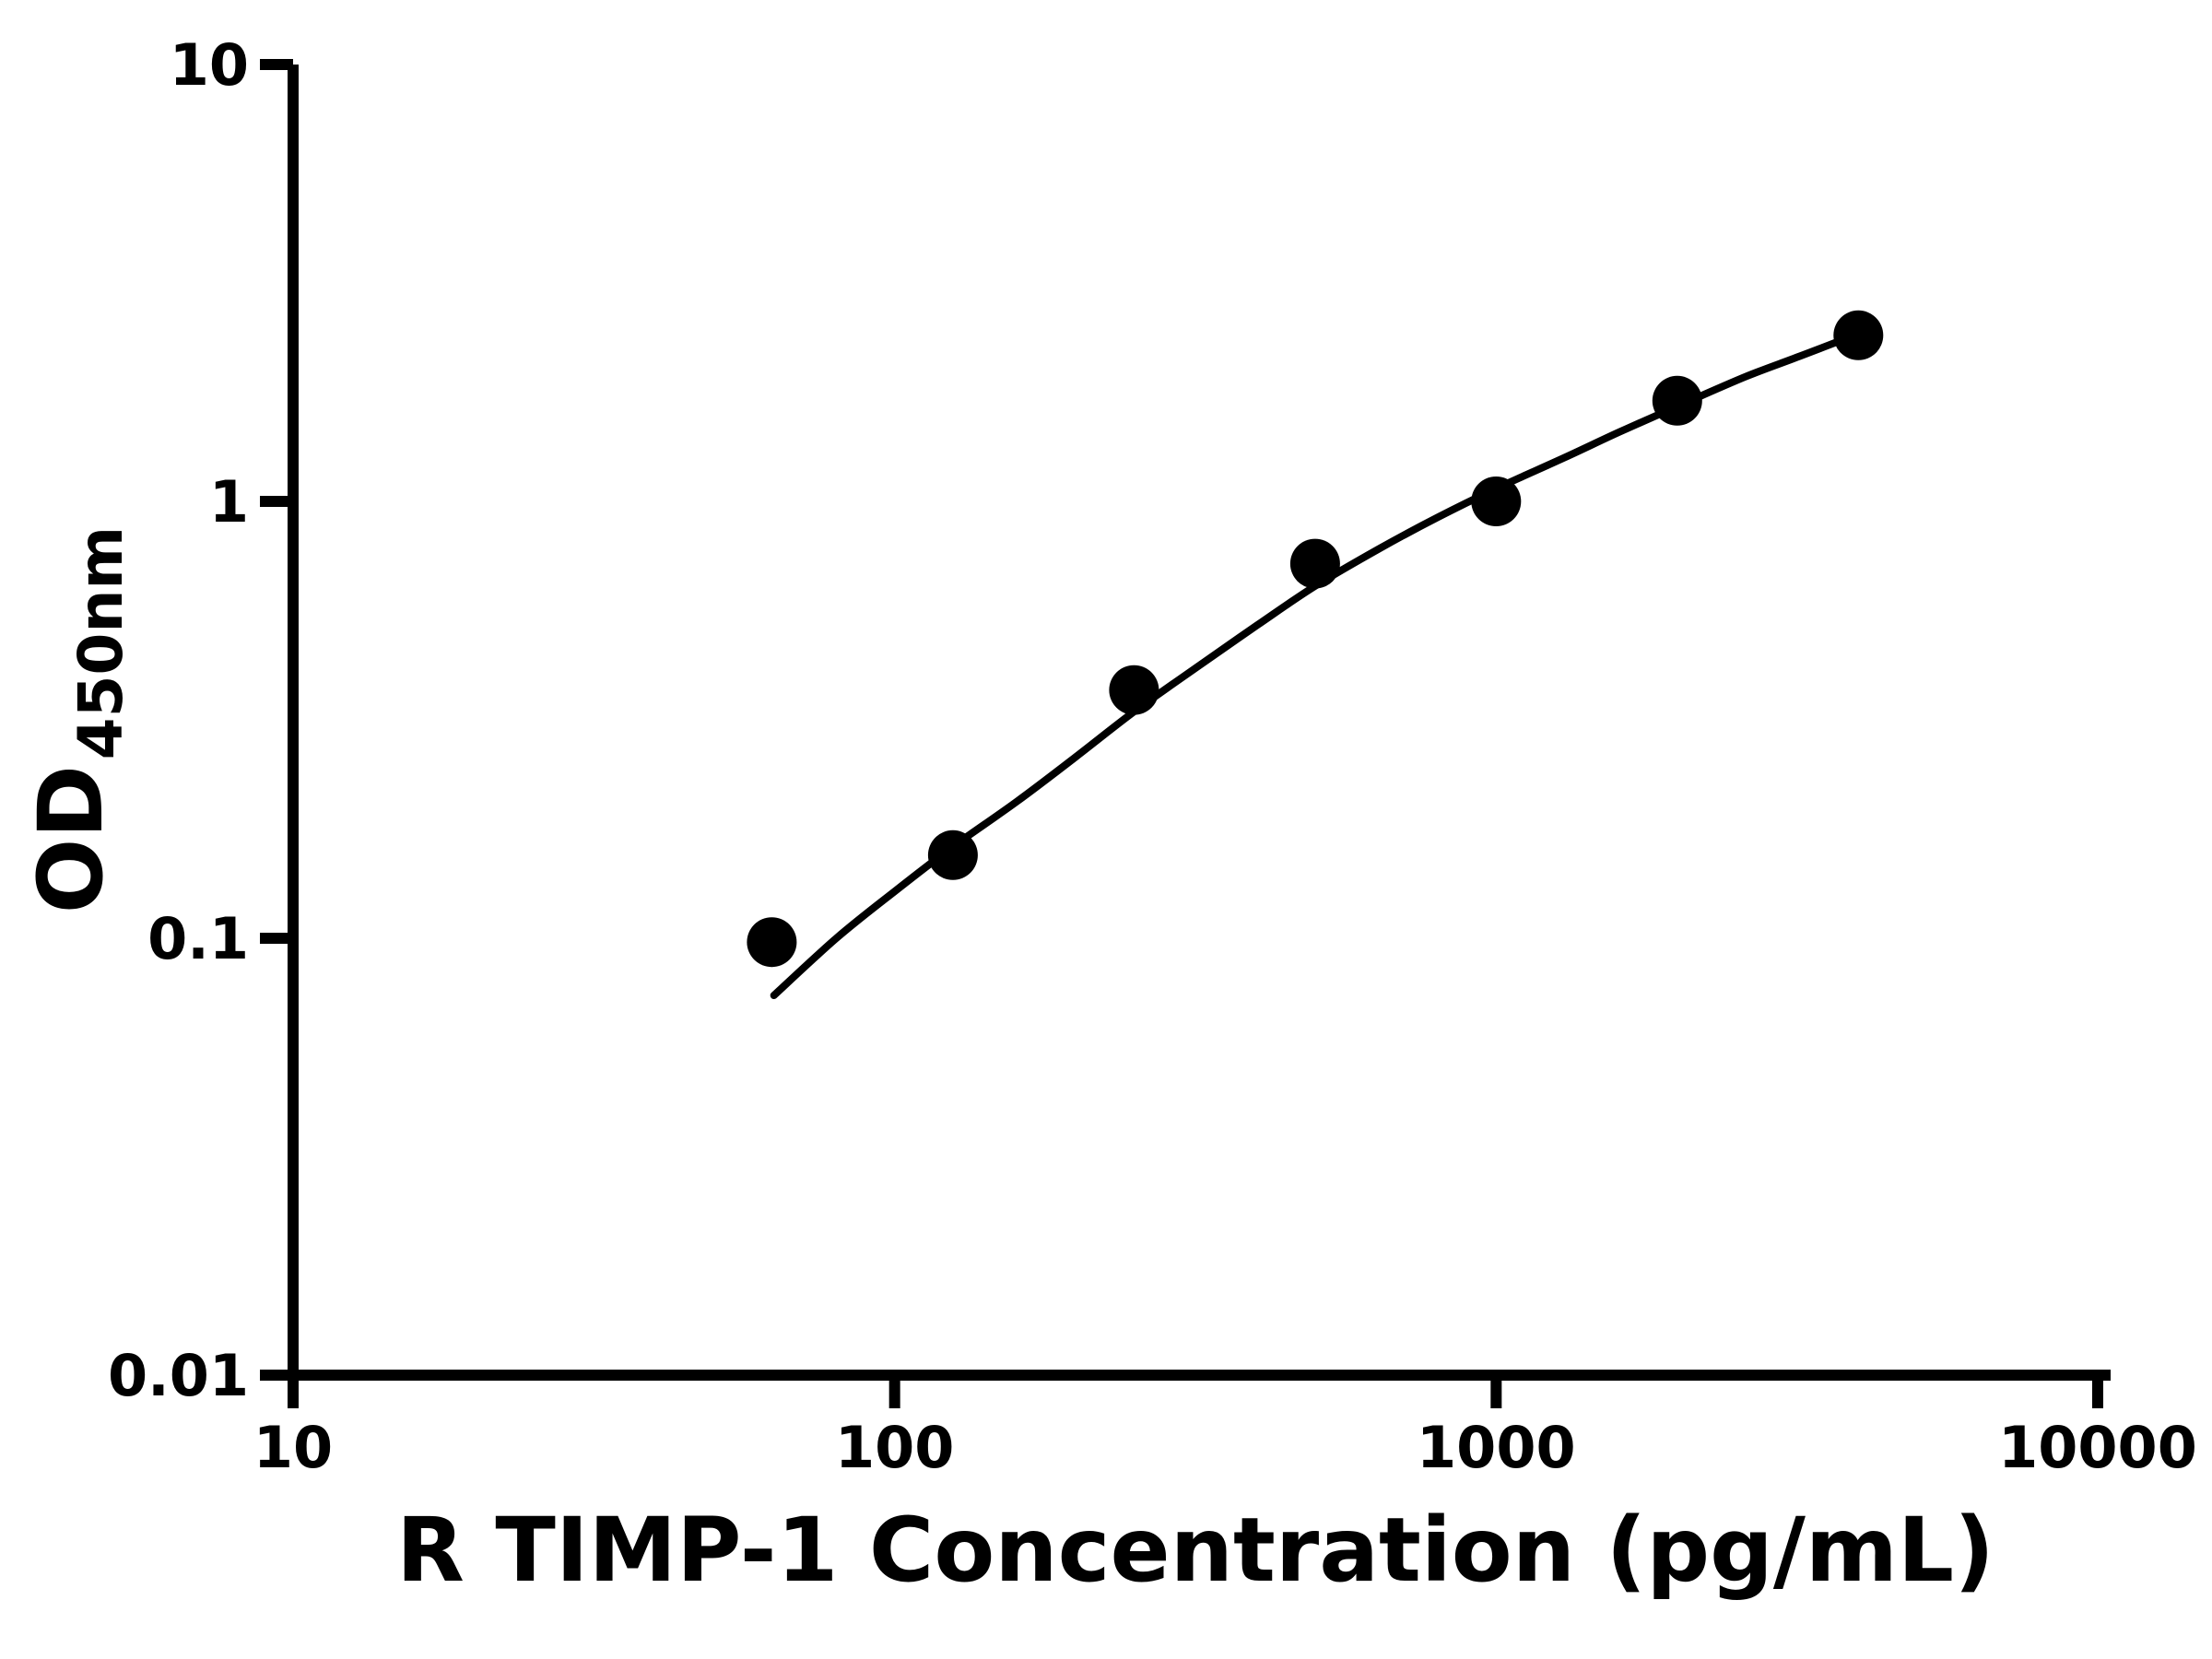 The image size is (2212, 1659). What do you see at coordinates (1195, 1550) in the screenshot?
I see `x-axis-title: R TIMP-1 Concentration (pg/mL)` at bounding box center [1195, 1550].